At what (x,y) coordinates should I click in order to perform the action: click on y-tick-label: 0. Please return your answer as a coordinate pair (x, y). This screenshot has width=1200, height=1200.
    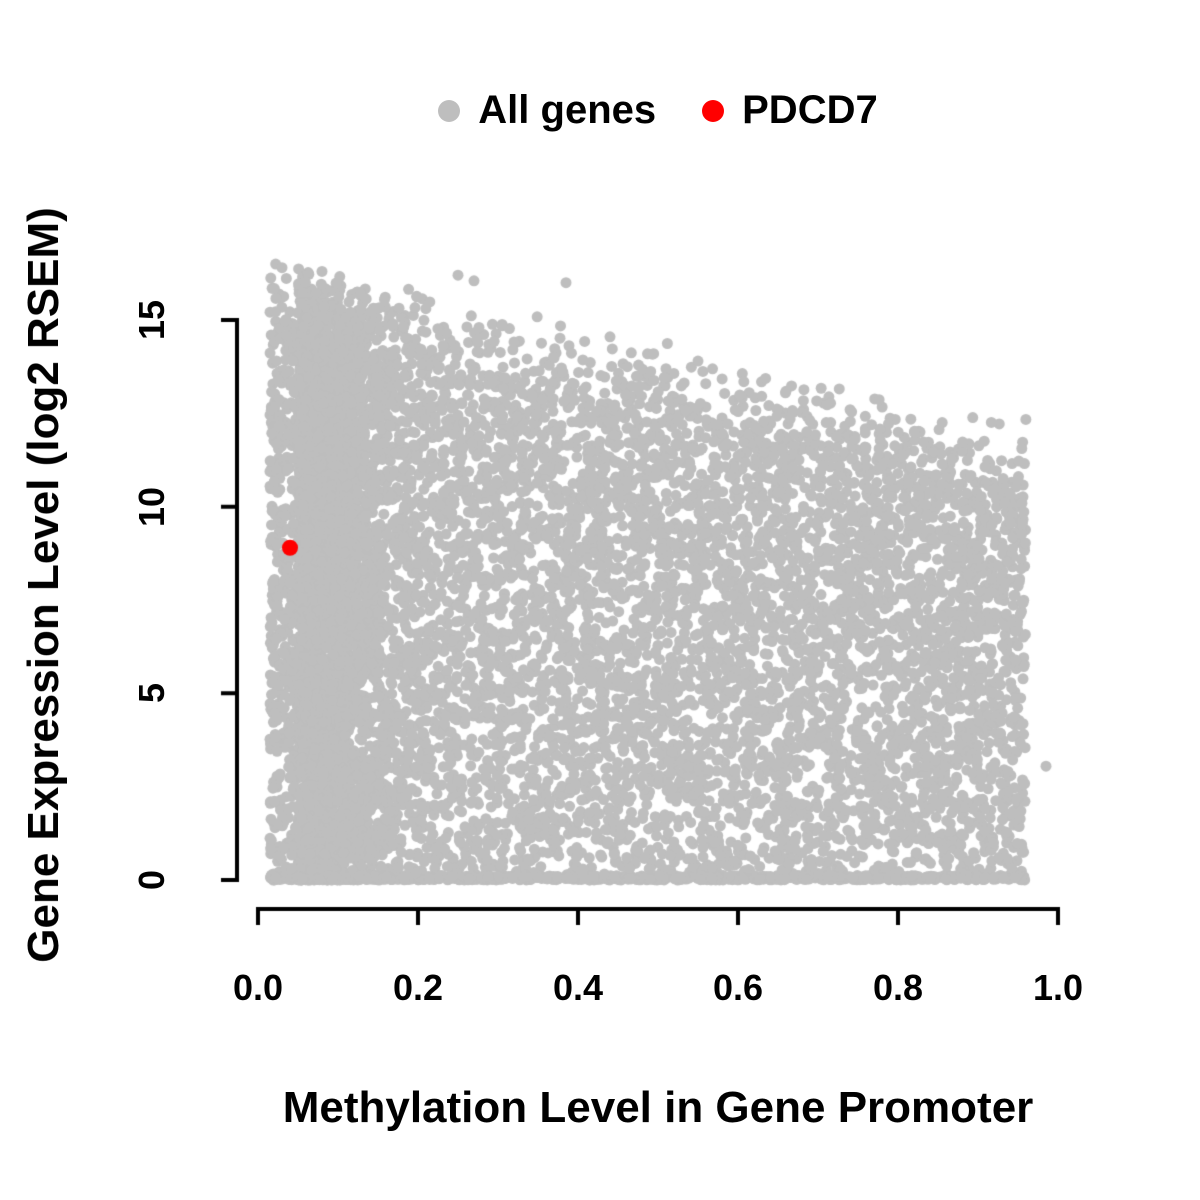
    Looking at the image, I should click on (151, 880).